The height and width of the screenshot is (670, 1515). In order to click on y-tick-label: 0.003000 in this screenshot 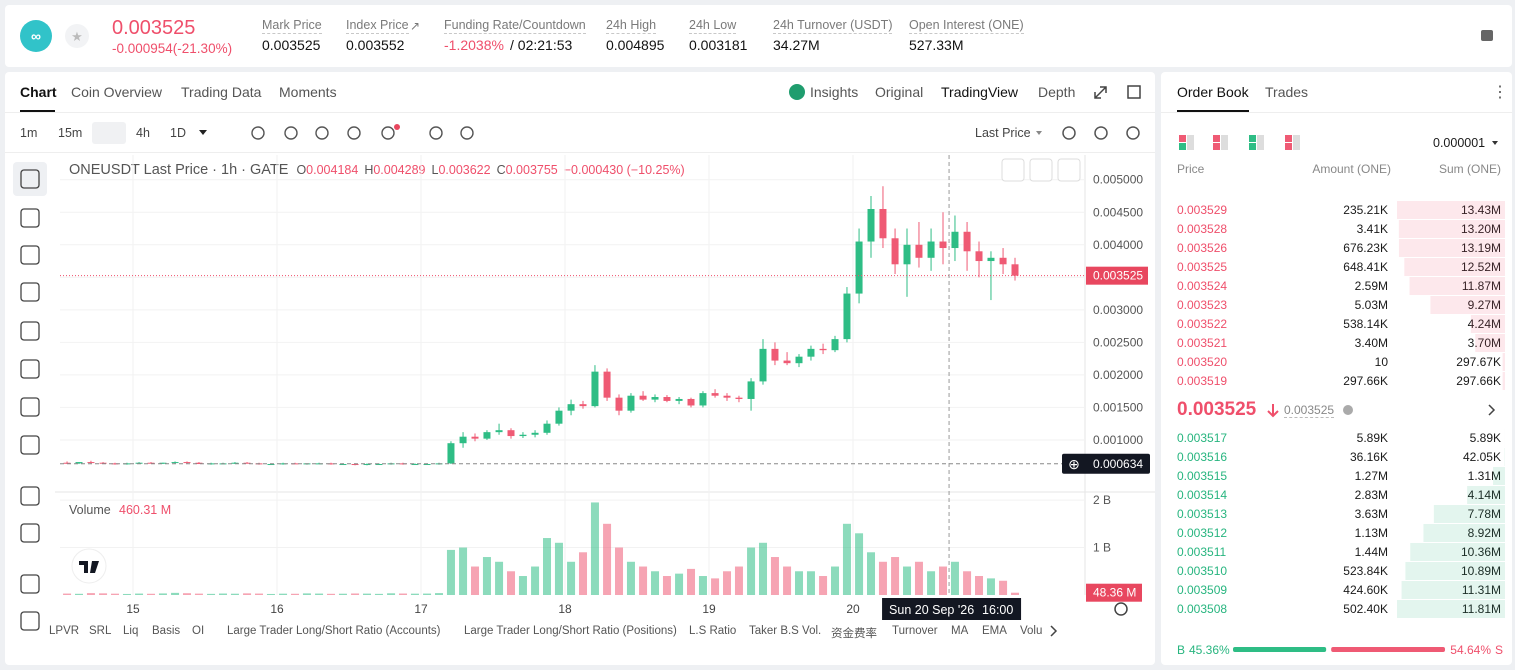, I will do `click(1118, 310)`.